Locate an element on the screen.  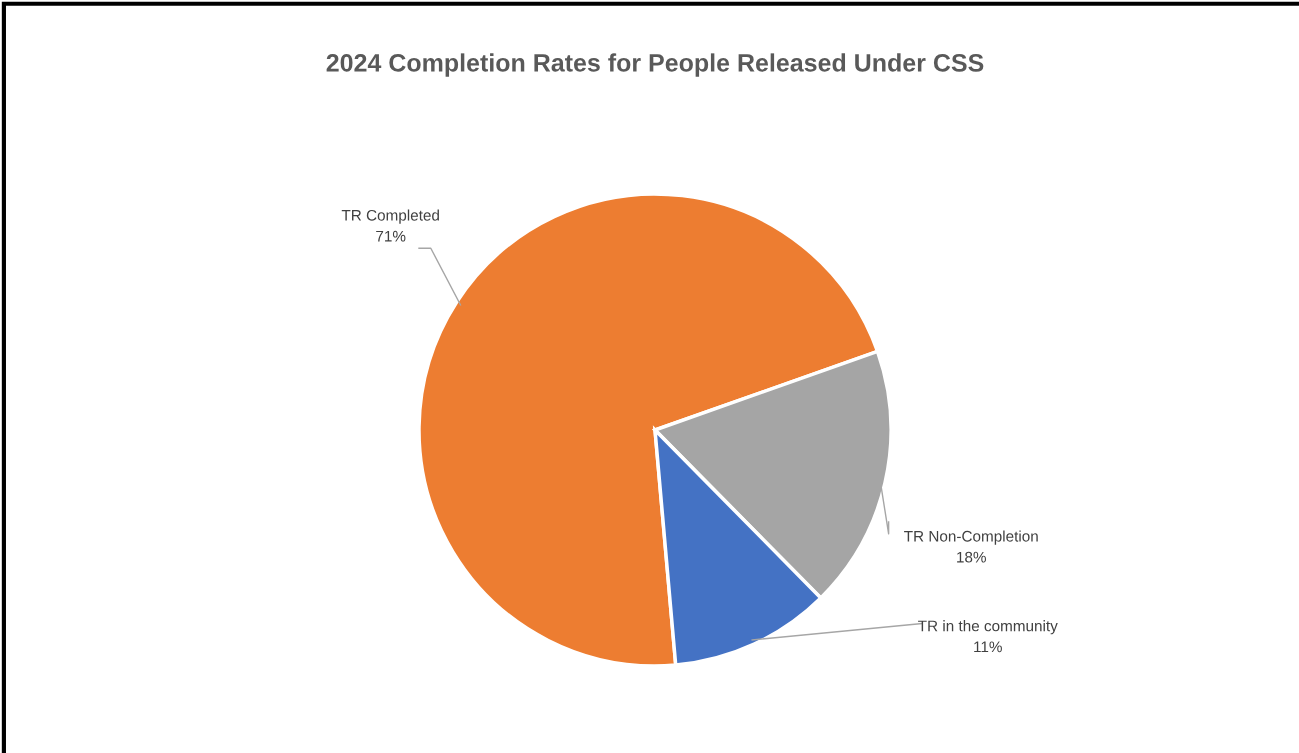
chart-title: 2024 Completion Rates for People Released Under CSS is located at coordinates (655, 65).